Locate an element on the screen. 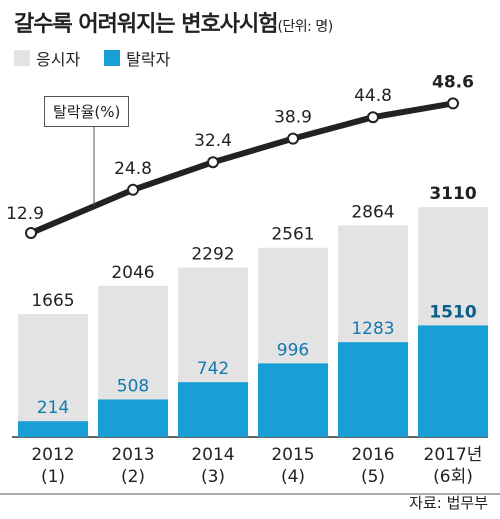  bar-applicants is located at coordinates (53, 375).